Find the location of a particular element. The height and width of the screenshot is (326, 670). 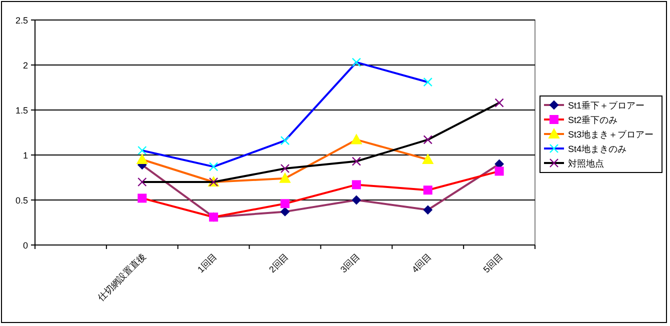

y-tick-label: 2.5 is located at coordinates (21, 21).